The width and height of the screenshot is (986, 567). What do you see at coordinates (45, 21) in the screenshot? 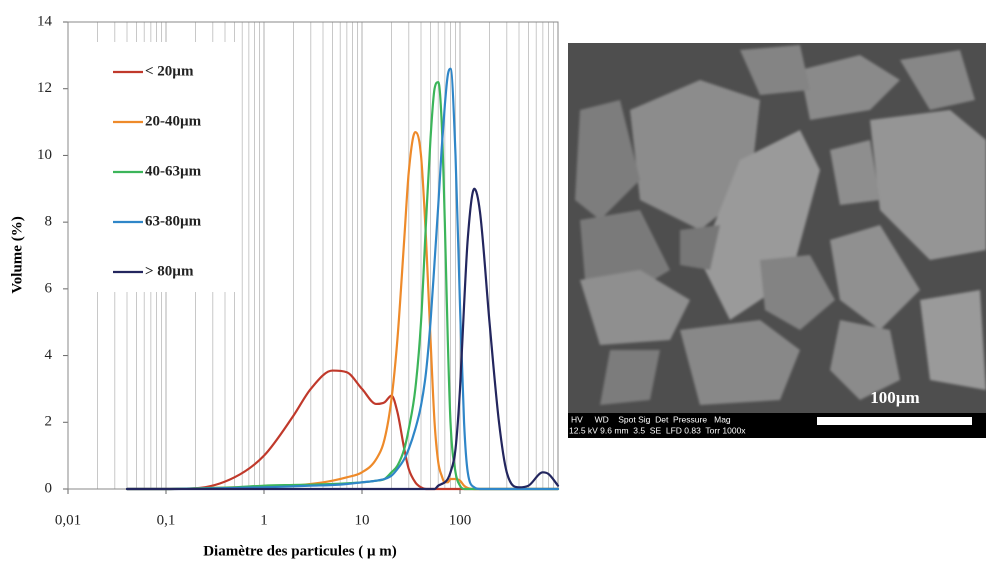
I see `y-tick-label: 14` at bounding box center [45, 21].